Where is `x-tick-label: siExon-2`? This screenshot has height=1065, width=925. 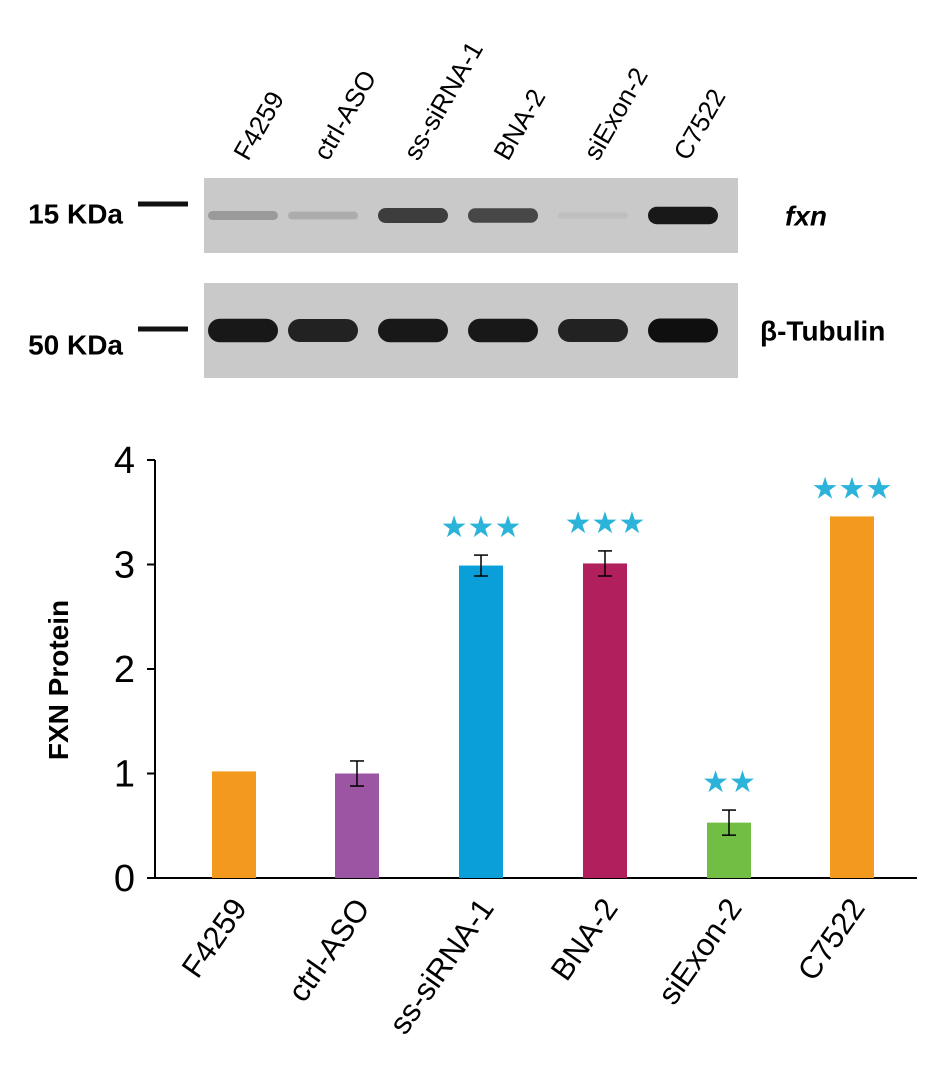
x-tick-label: siExon-2 is located at coordinates (700, 951).